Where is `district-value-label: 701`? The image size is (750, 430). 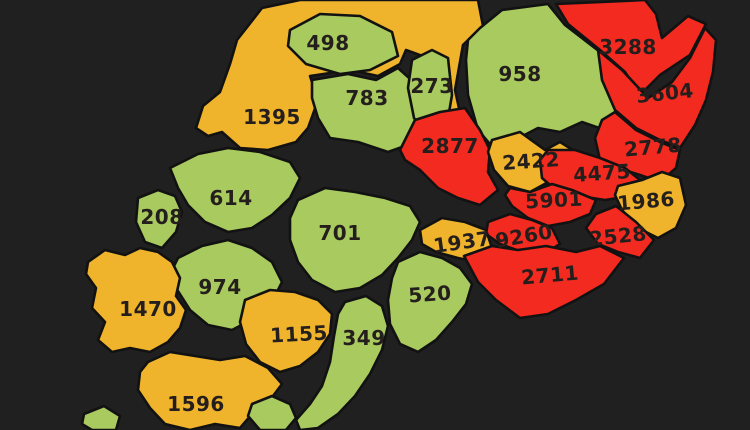 district-value-label: 701 is located at coordinates (339, 233).